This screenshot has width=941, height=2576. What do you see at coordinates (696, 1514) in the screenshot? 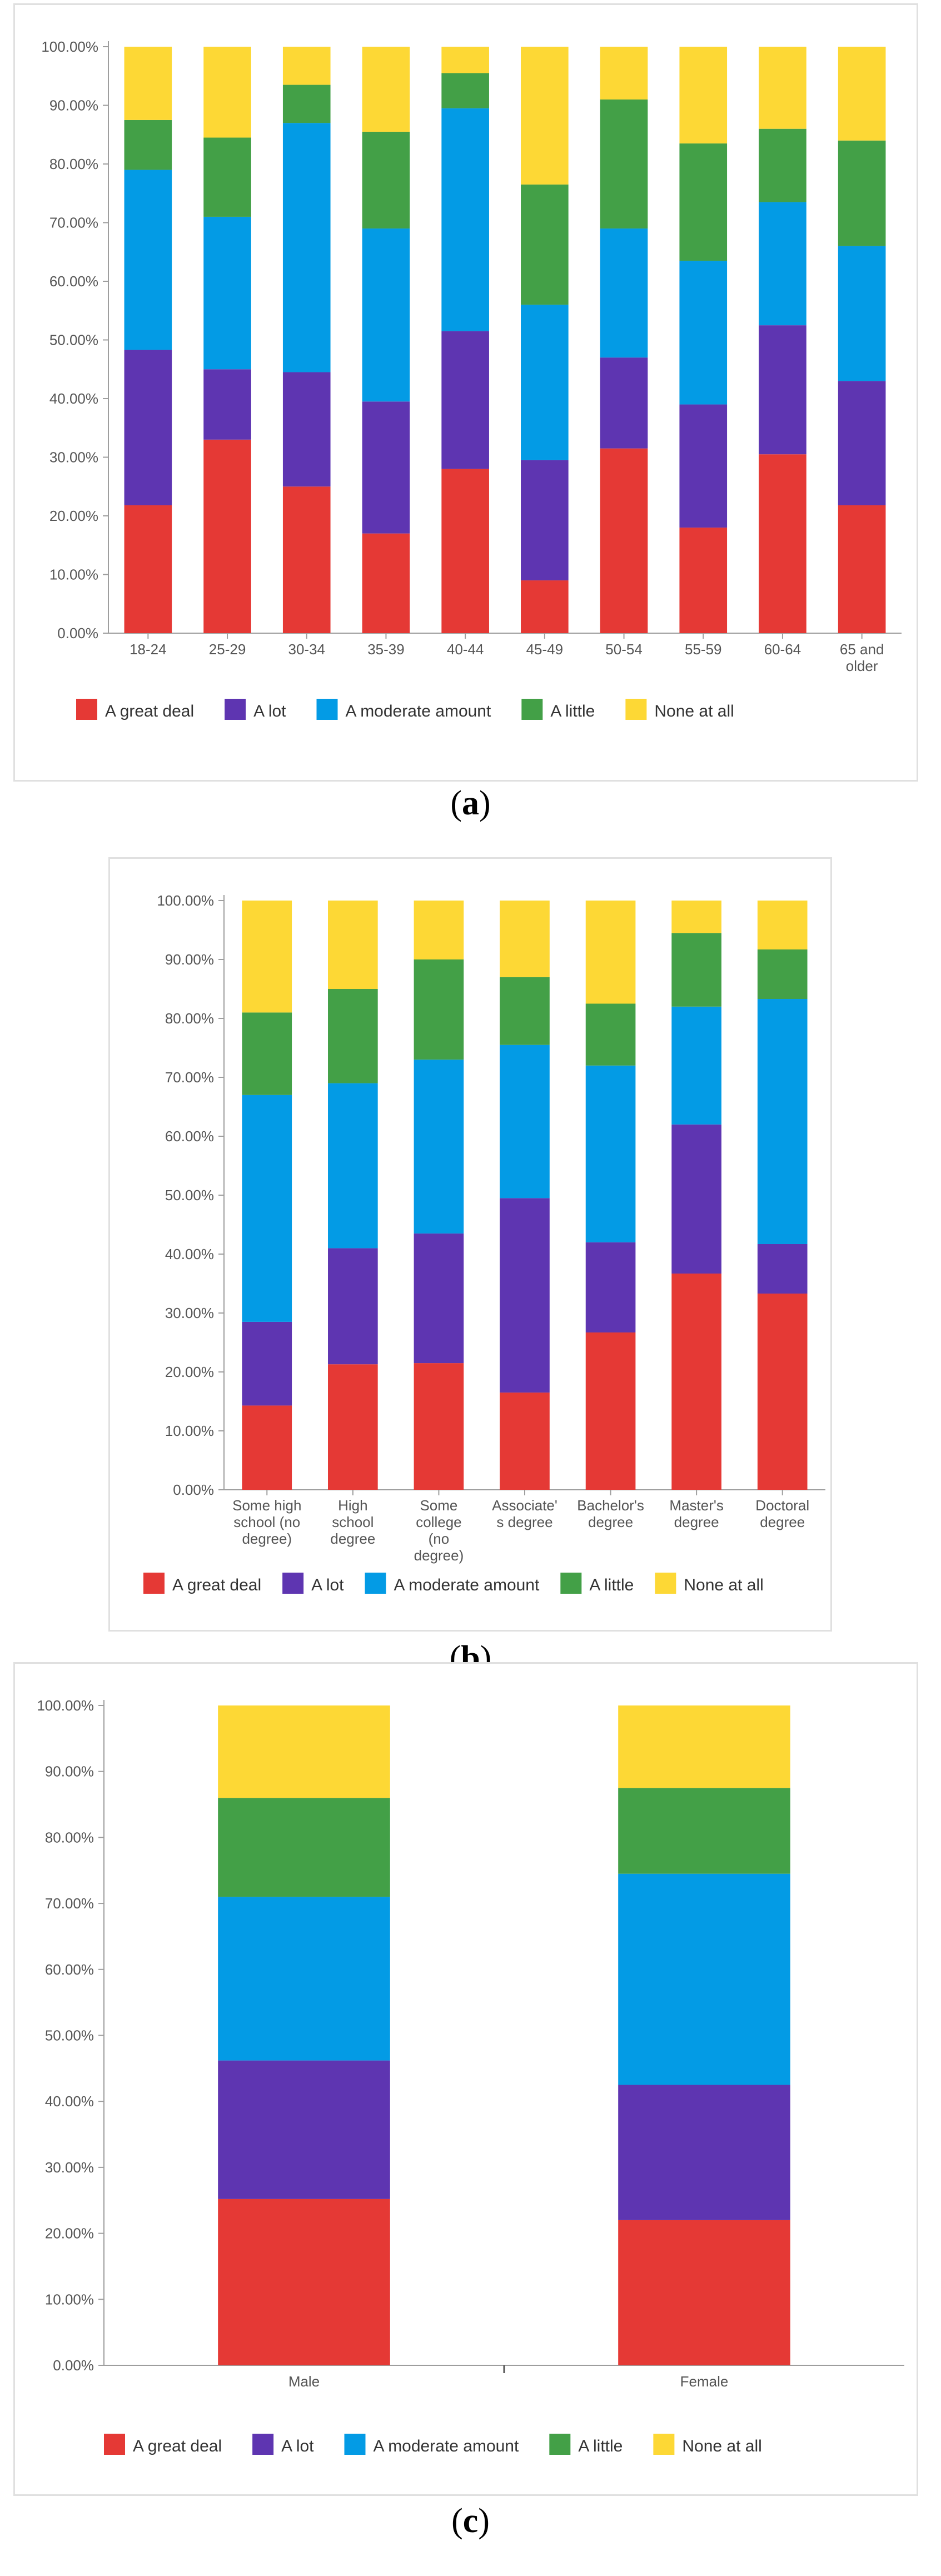
I see `x-tick-label: Master's degree` at bounding box center [696, 1514].